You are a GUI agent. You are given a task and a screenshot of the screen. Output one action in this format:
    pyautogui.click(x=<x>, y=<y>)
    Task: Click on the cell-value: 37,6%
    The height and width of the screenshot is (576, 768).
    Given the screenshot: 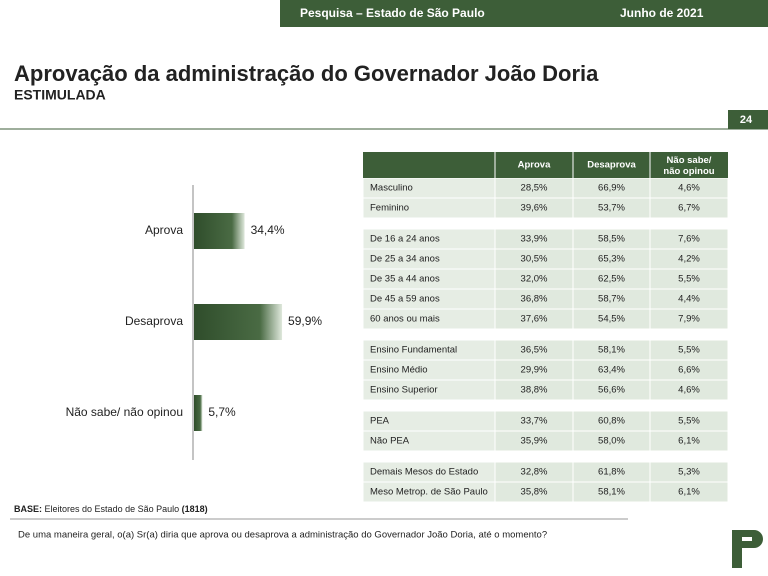 What is the action you would take?
    pyautogui.click(x=534, y=319)
    